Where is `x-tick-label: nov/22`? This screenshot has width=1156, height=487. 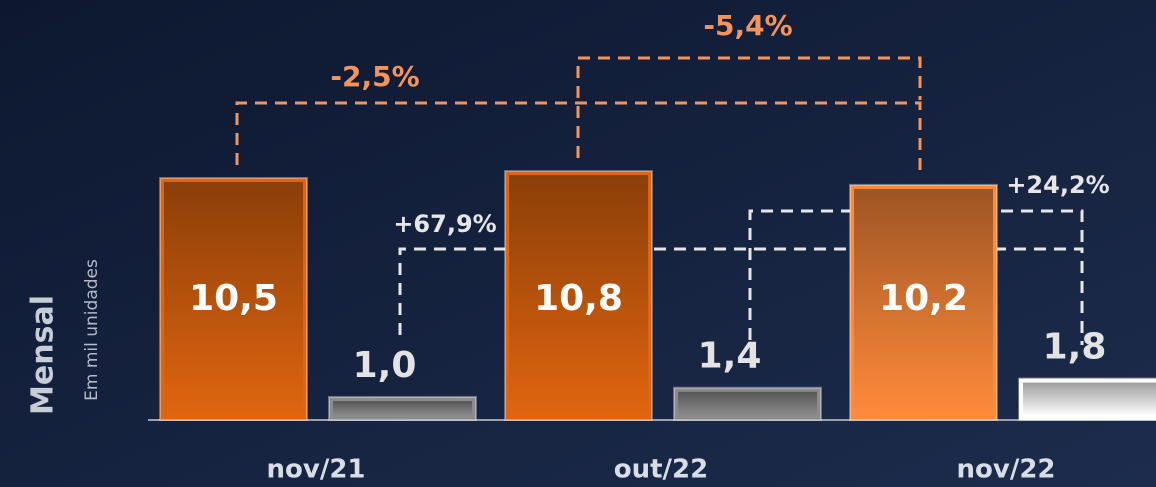 x-tick-label: nov/22 is located at coordinates (1006, 470).